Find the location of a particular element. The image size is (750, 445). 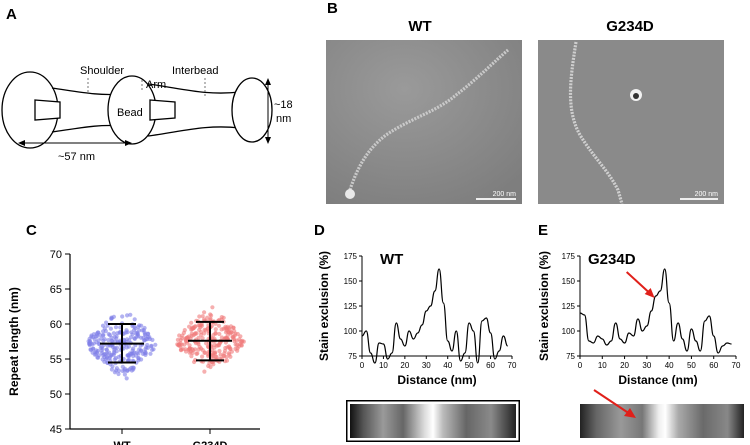

label-height-value: ~18 is located at coordinates (283, 105).